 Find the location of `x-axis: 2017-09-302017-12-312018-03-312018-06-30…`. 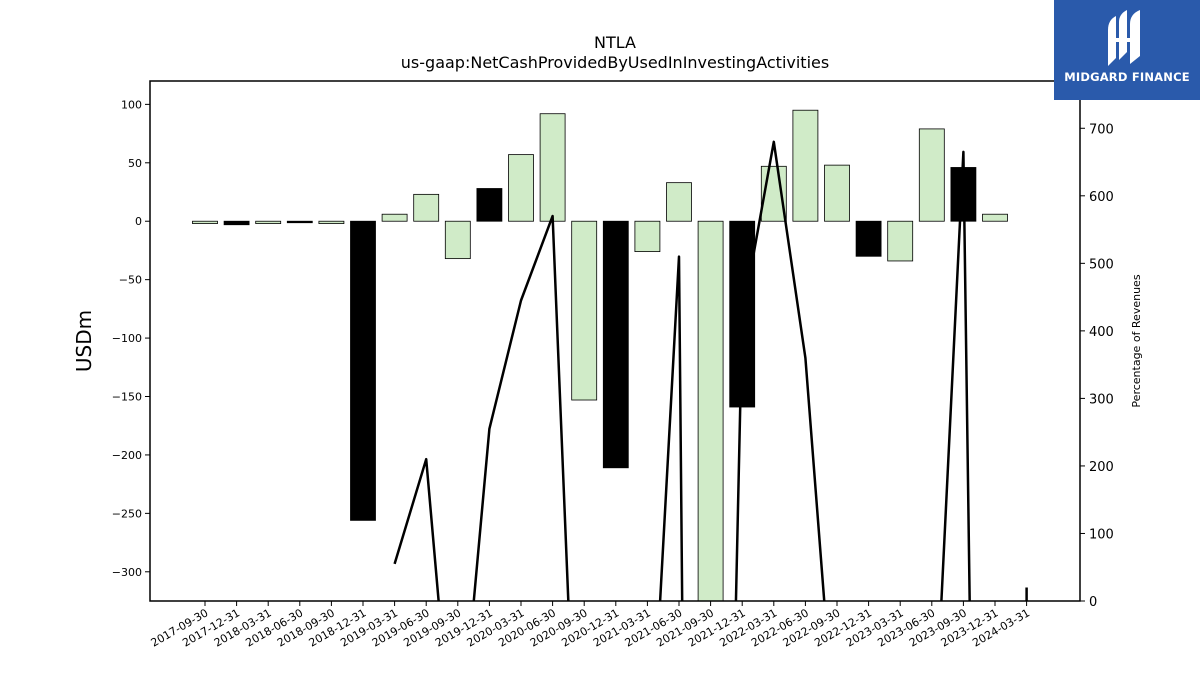

x-axis: 2017-09-302017-12-312018-03-312018-06-30… is located at coordinates (590, 625).